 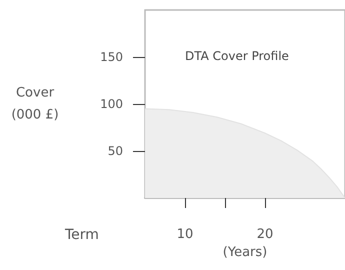 I want to click on x-tick-label: 20, so click(x=265, y=234).